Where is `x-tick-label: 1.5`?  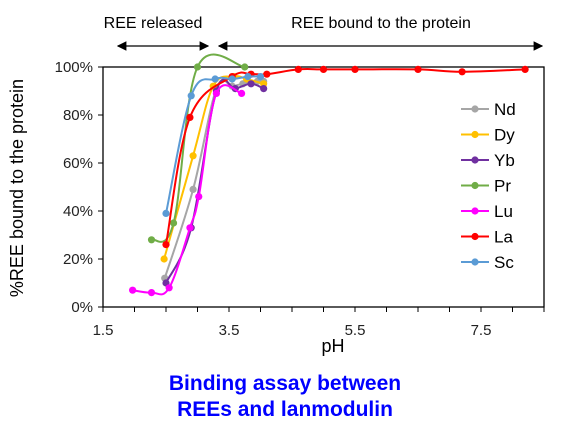
x-tick-label: 1.5 is located at coordinates (103, 330).